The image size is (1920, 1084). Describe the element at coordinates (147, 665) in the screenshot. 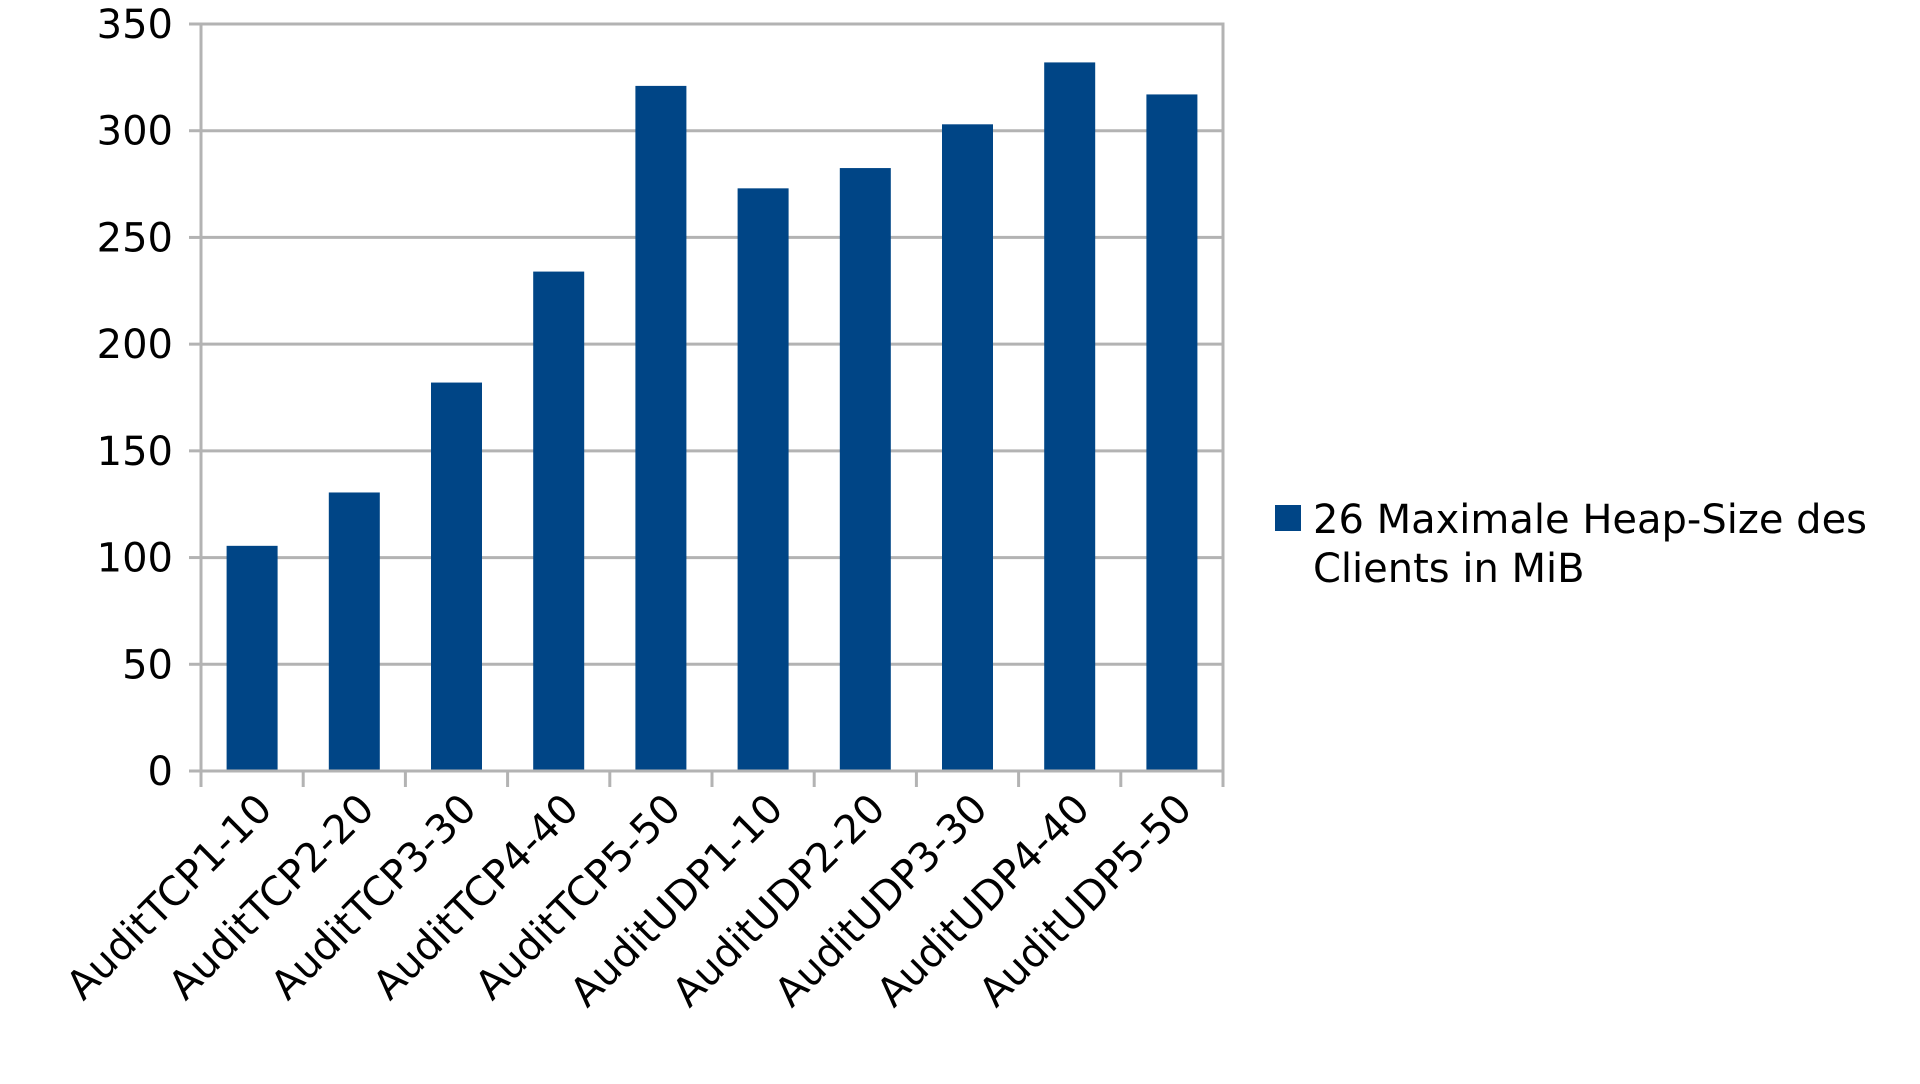

I see `y-tick-label: 50` at that location.